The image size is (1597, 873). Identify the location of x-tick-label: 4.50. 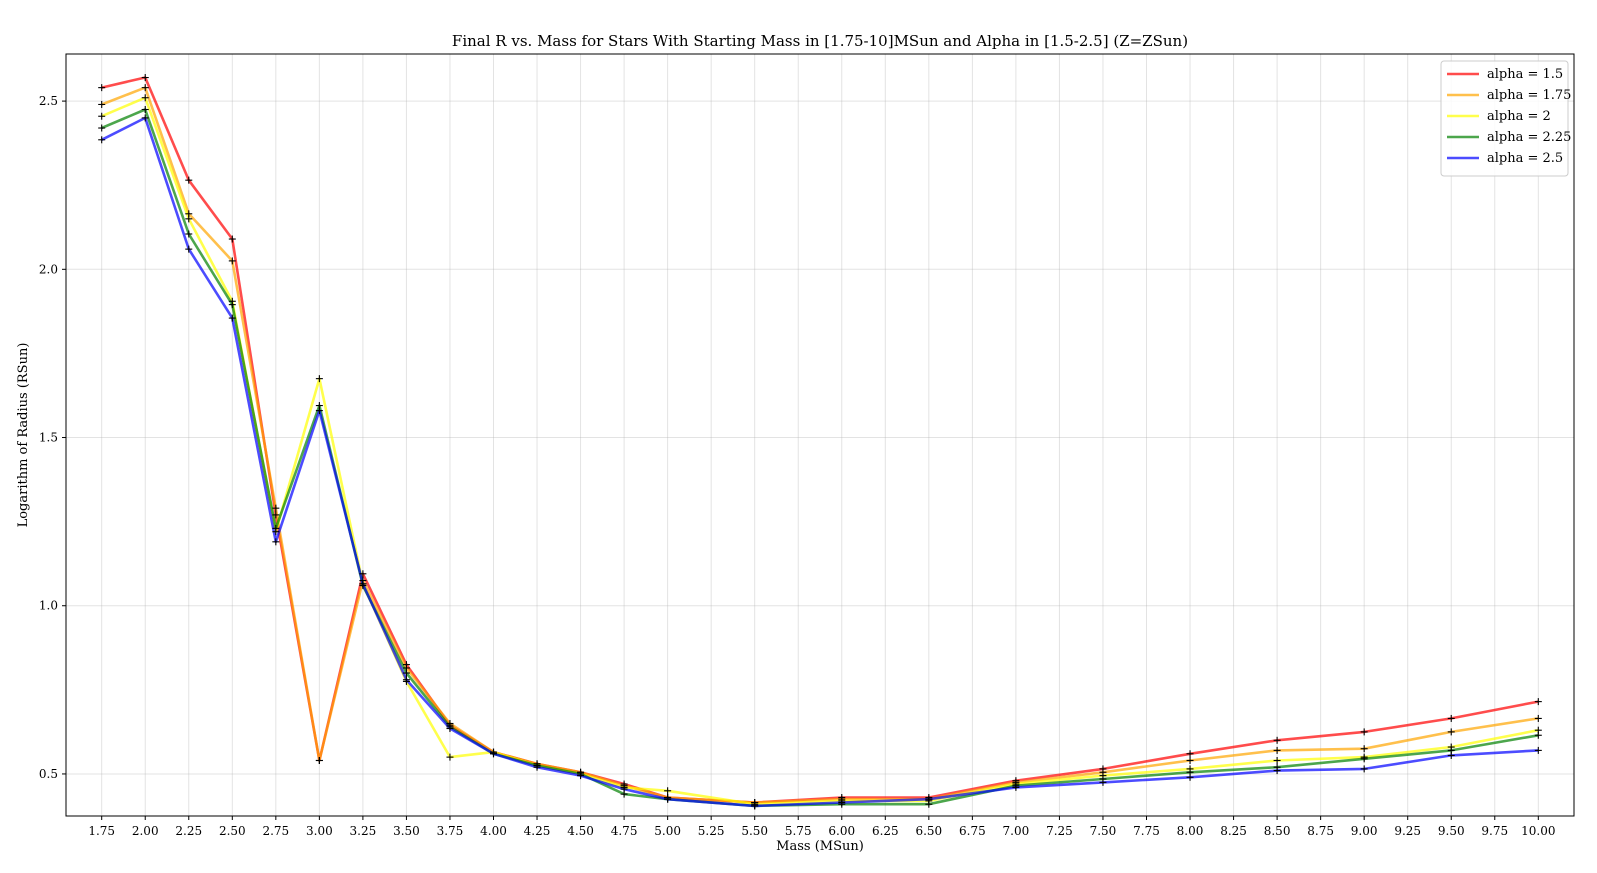
(580, 831).